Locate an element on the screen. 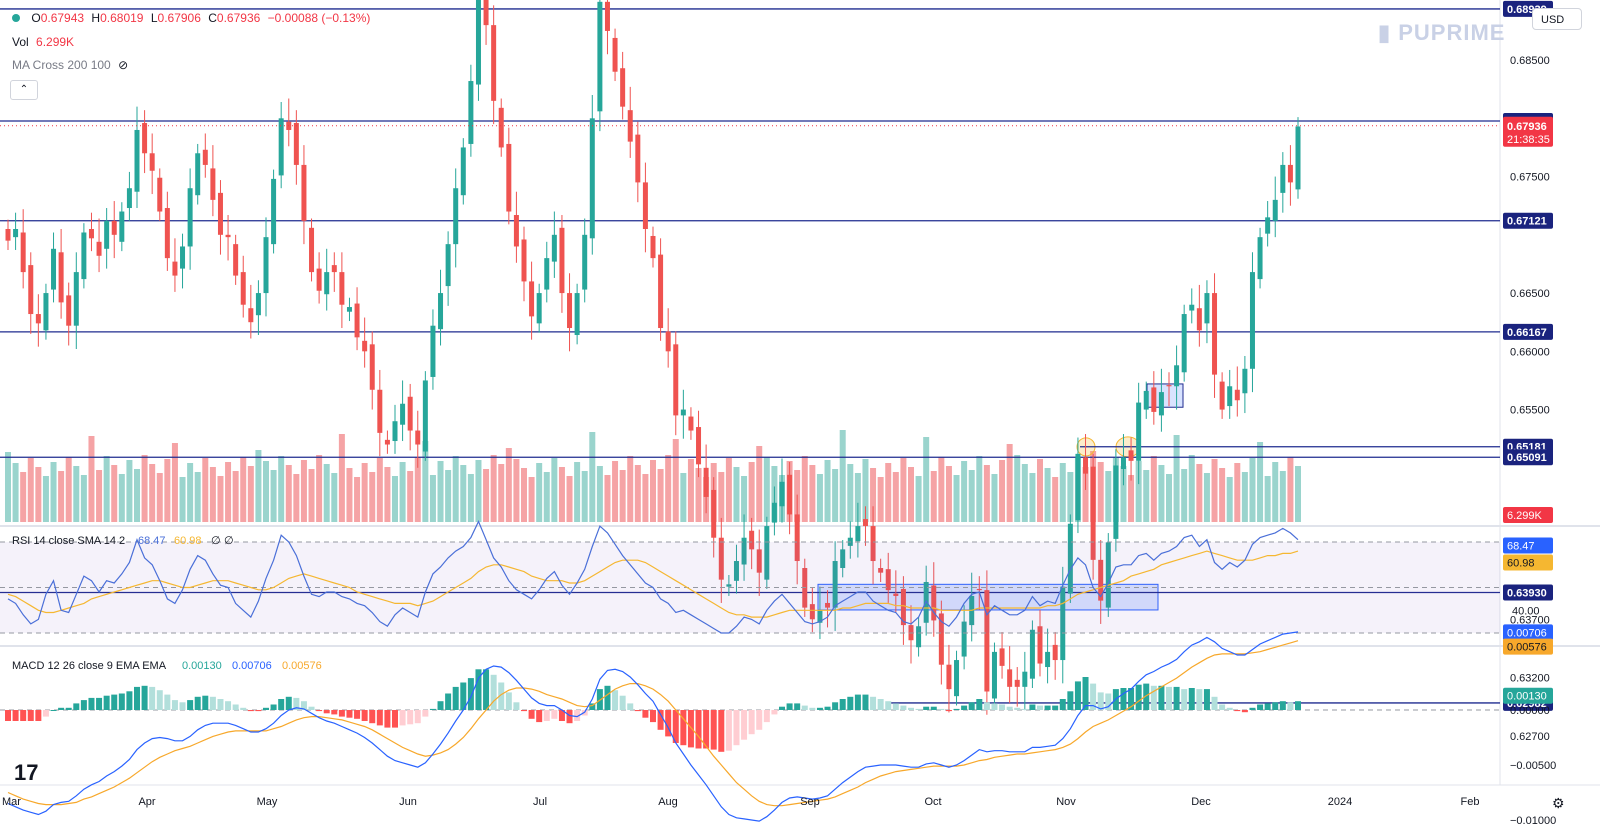 The image size is (1600, 824). last-price-label: 0.67936 is located at coordinates (1527, 127).